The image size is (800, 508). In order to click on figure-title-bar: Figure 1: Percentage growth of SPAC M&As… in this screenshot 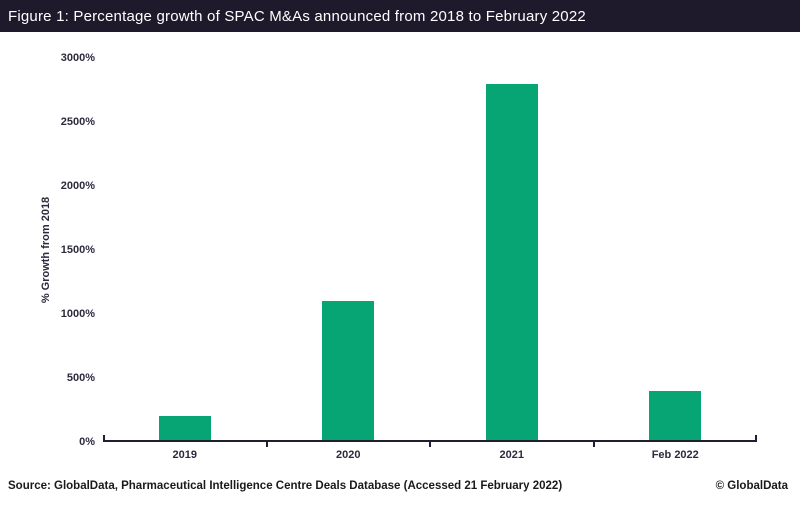, I will do `click(400, 16)`.